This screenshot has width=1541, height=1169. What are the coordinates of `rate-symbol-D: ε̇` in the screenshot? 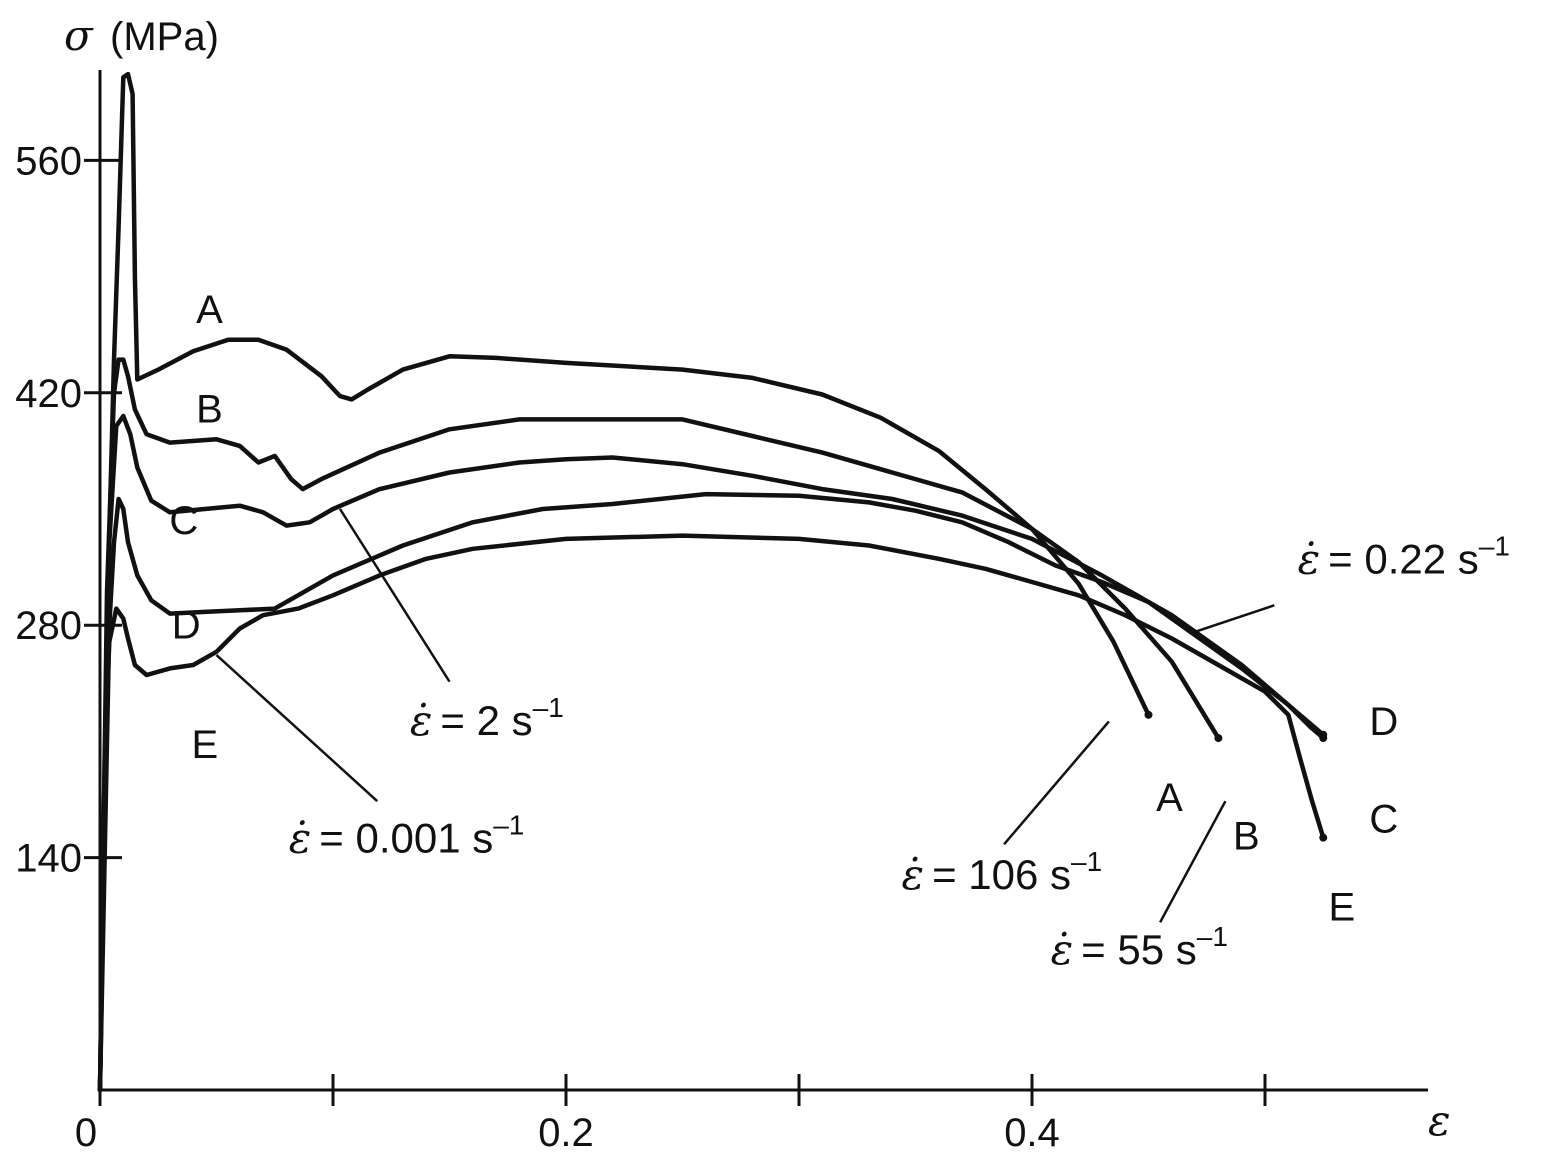 It's located at (1309, 559).